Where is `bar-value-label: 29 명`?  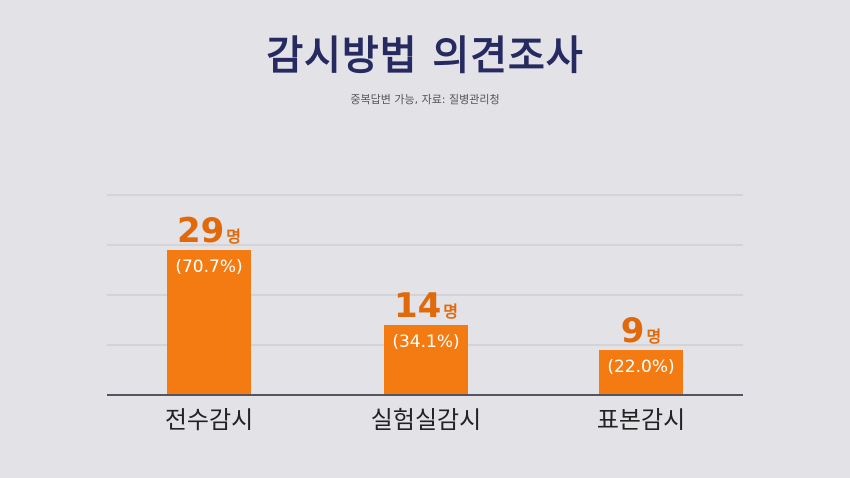 bar-value-label: 29 명 is located at coordinates (209, 231).